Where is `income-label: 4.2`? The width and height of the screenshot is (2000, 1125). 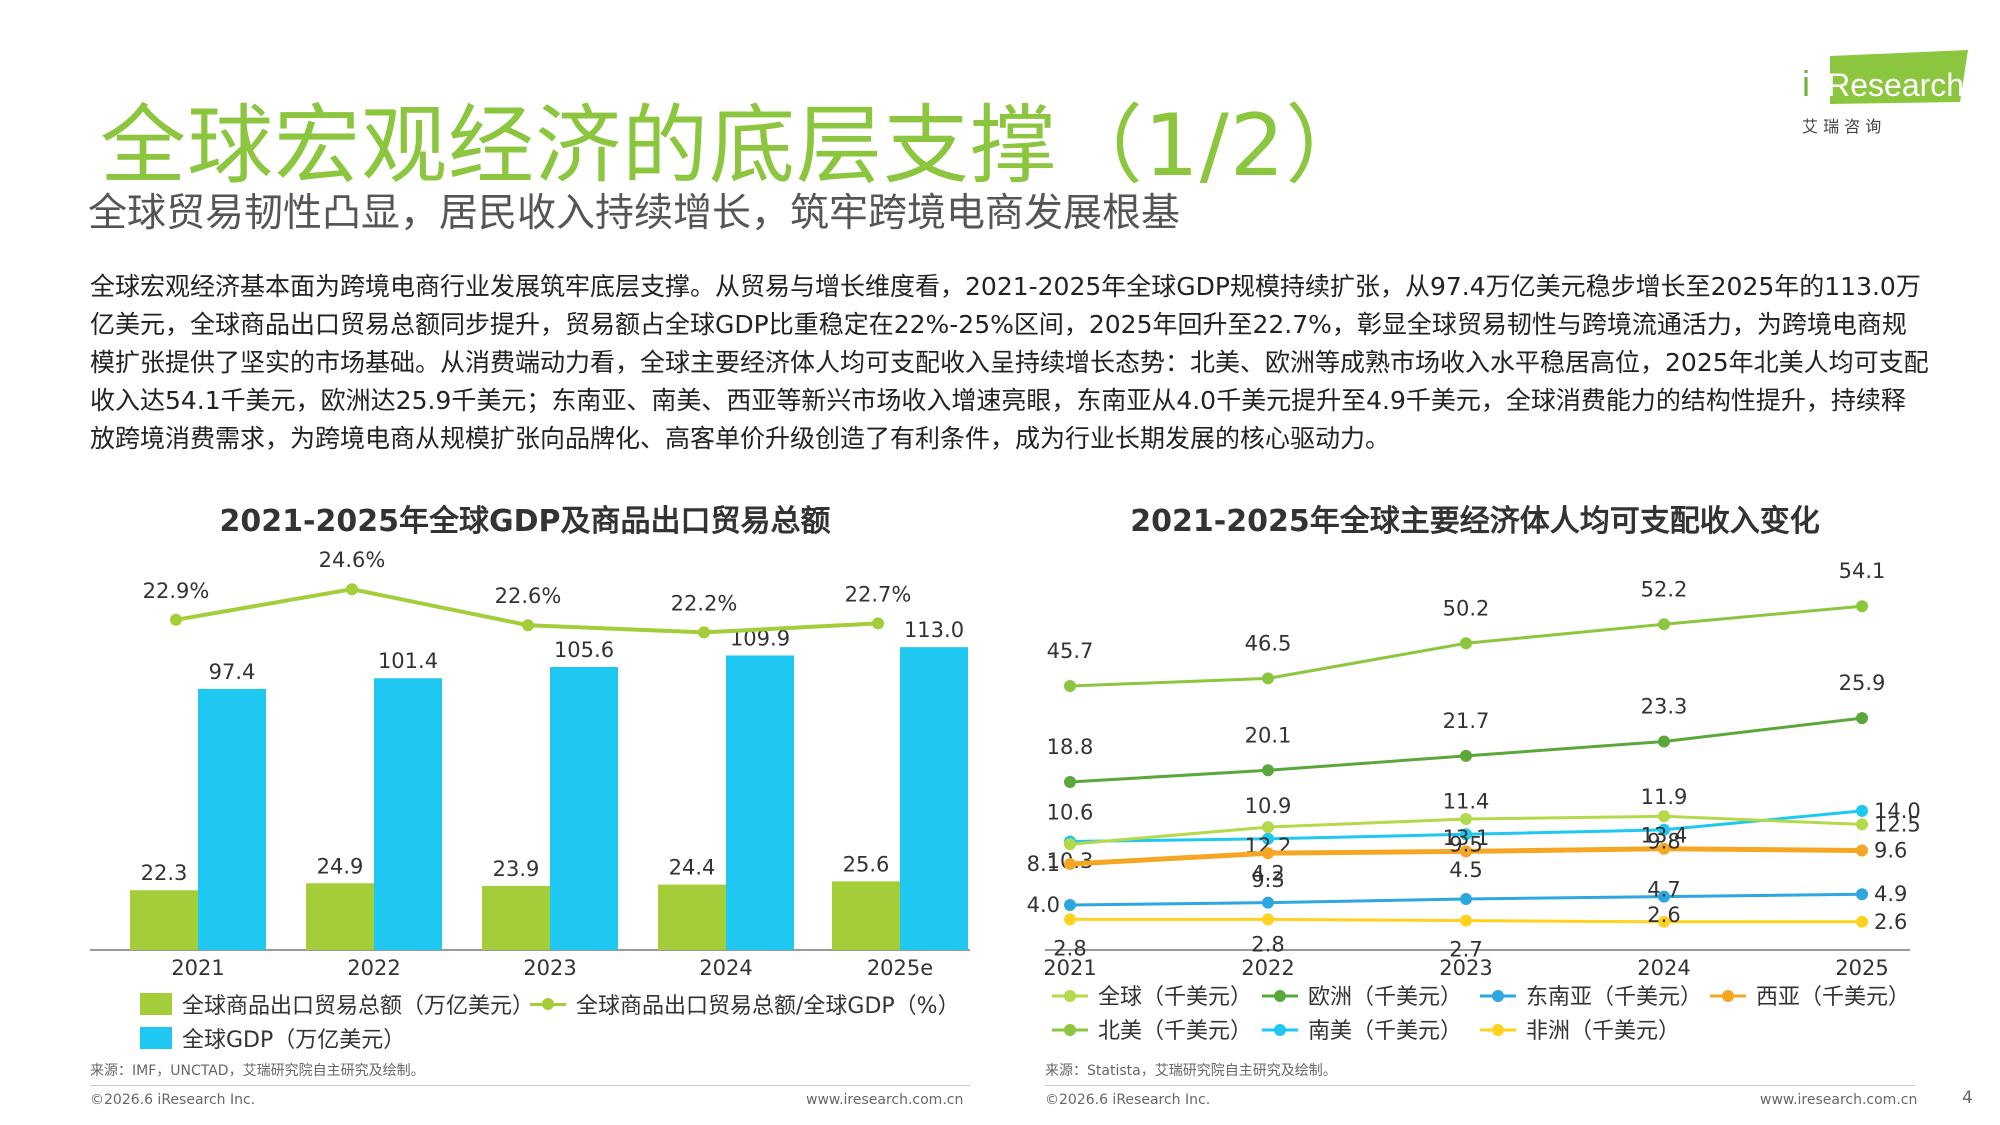 income-label: 4.2 is located at coordinates (1267, 874).